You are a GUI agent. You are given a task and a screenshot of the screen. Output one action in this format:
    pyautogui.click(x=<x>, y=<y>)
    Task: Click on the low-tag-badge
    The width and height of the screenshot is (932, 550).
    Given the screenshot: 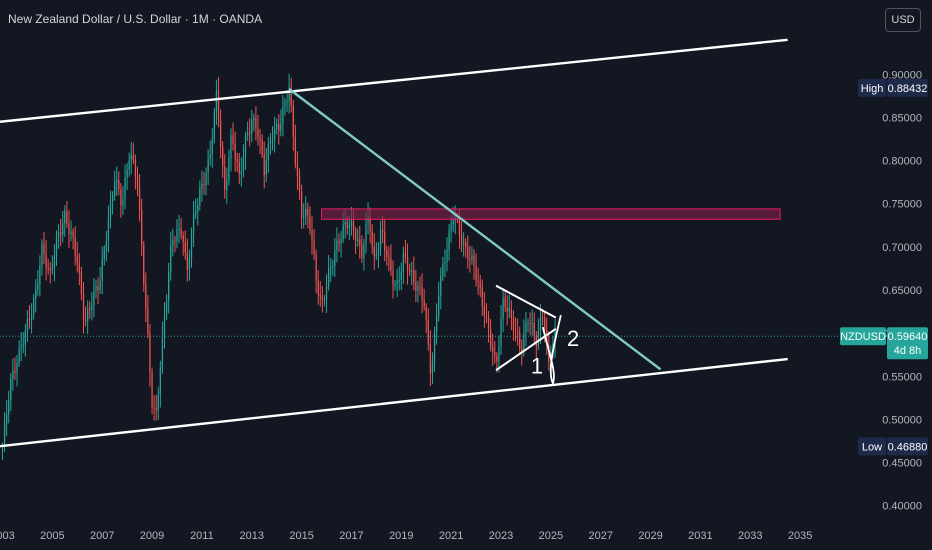 What is the action you would take?
    pyautogui.click(x=872, y=446)
    